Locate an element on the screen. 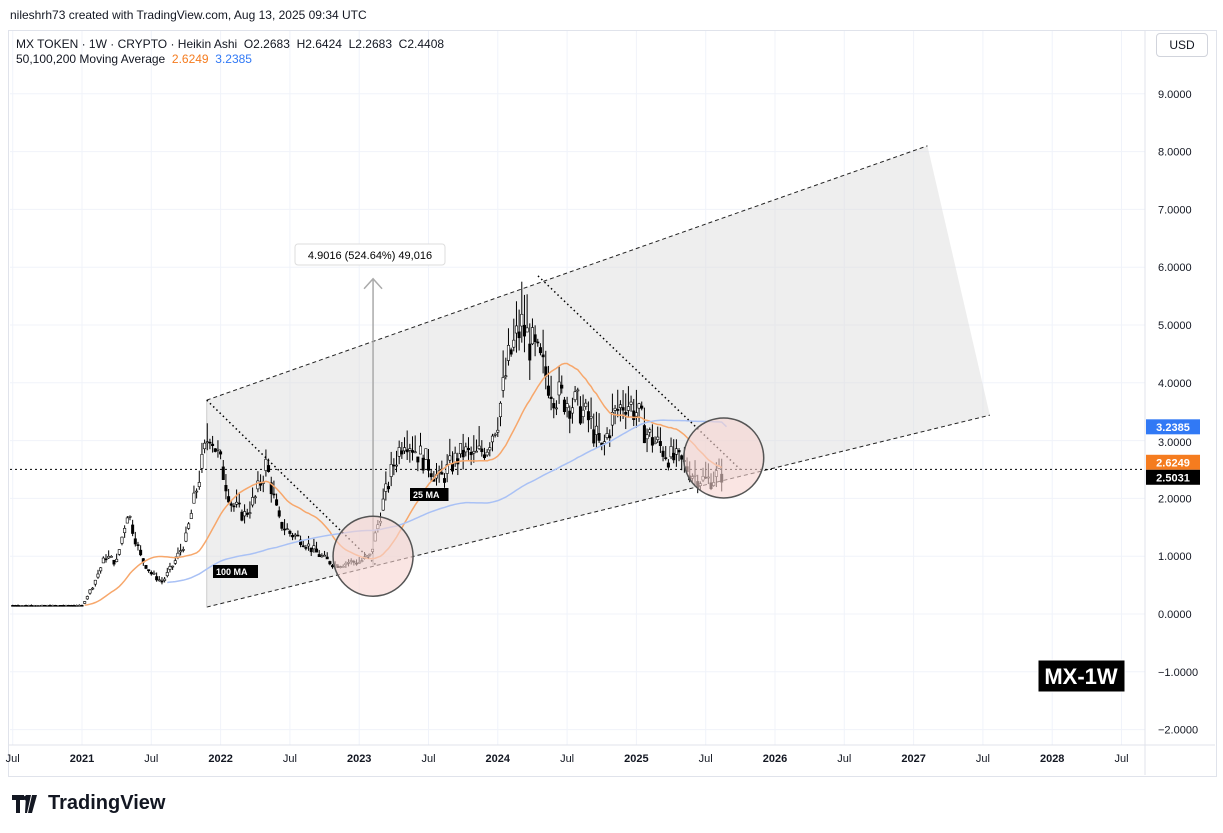 This screenshot has height=833, width=1223. y-tick-label: 2.0000 is located at coordinates (1175, 499).